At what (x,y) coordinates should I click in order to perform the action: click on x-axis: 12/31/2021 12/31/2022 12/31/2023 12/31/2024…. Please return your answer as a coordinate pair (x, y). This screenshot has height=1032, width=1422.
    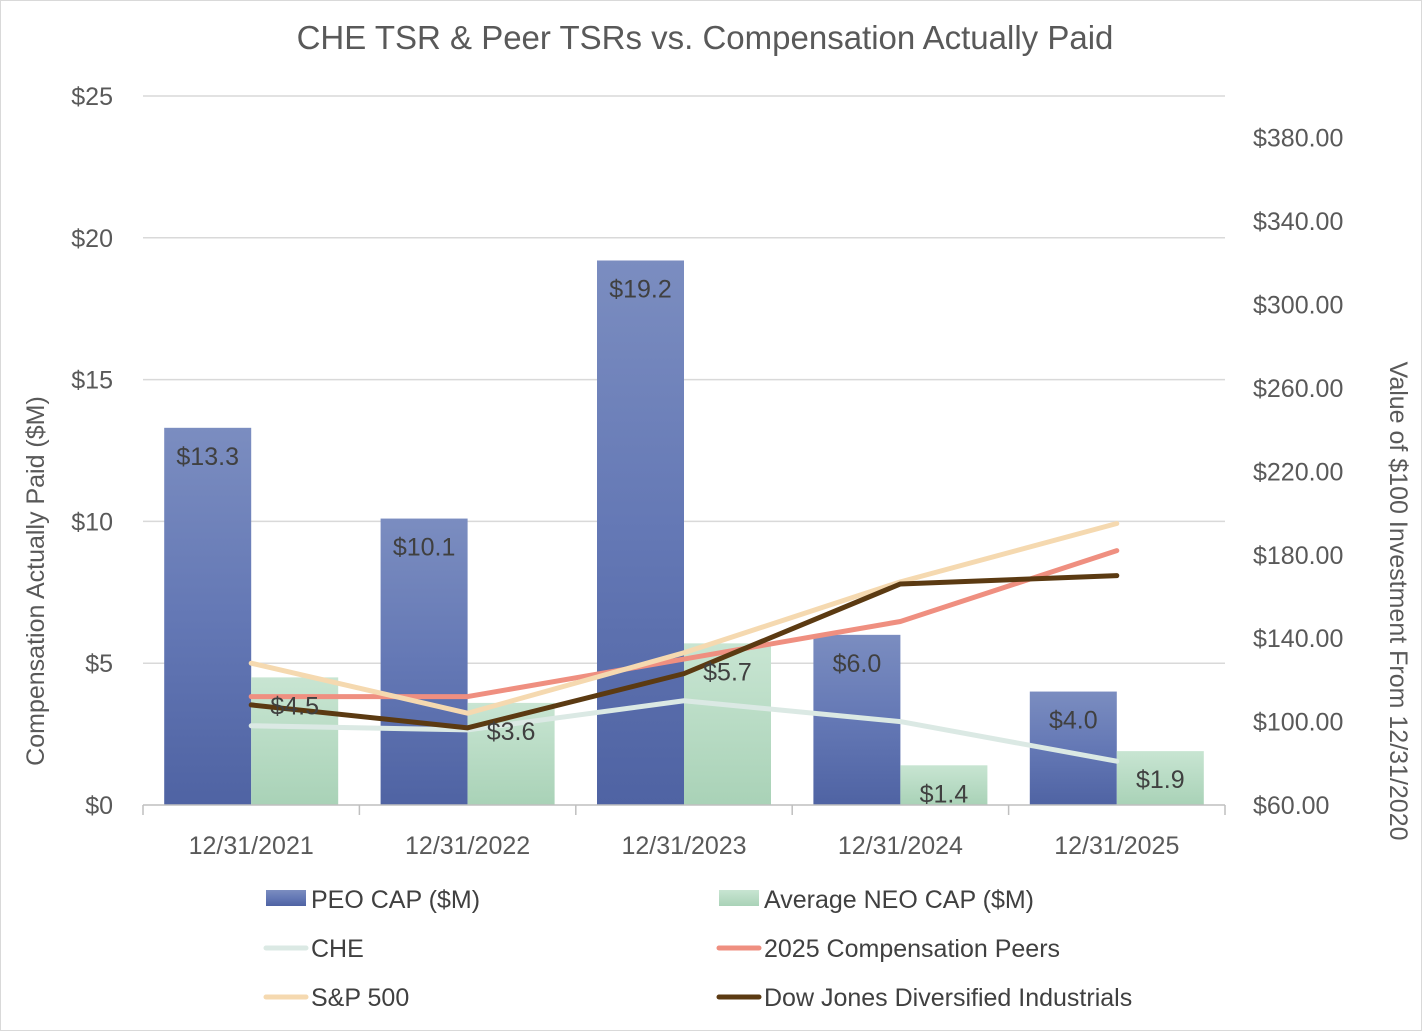
    Looking at the image, I should click on (684, 832).